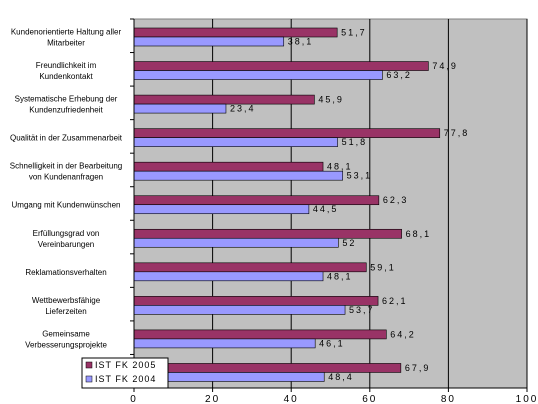  What do you see at coordinates (125, 379) in the screenshot?
I see `legend-label-2004: IST FK 2004` at bounding box center [125, 379].